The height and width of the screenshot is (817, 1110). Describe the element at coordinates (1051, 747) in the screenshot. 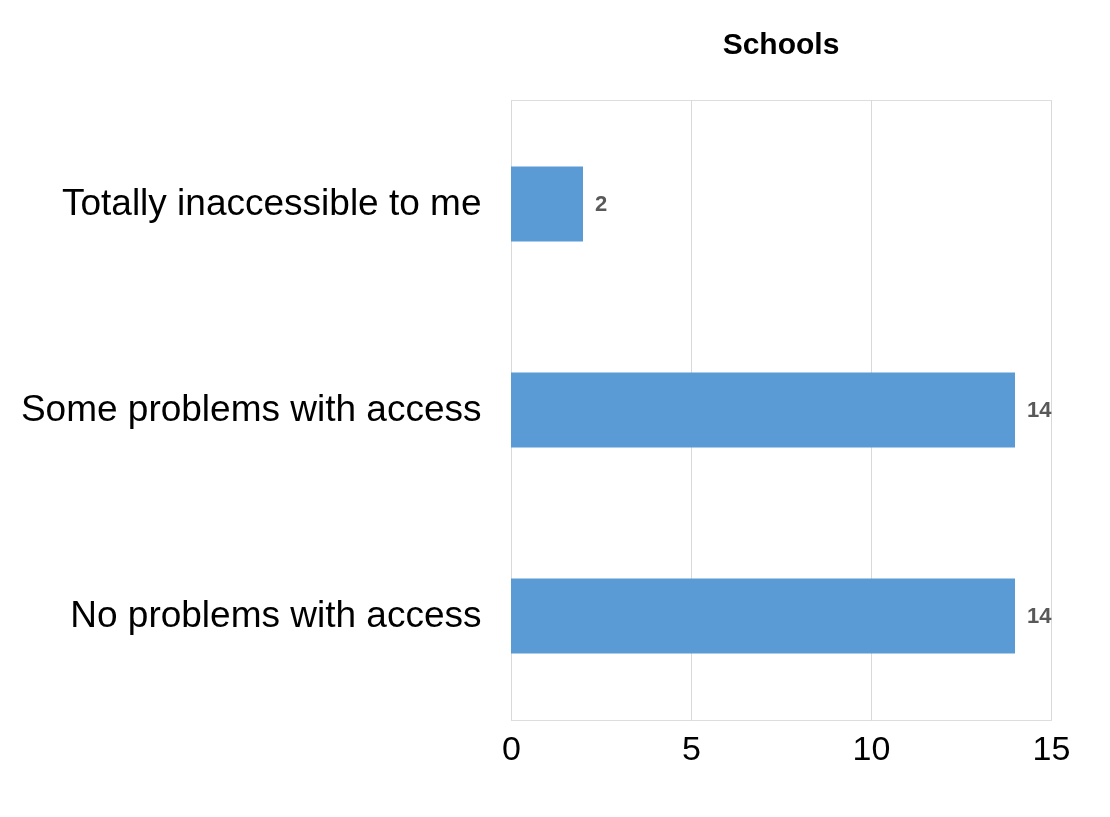

I see `x-tick-label: 15` at that location.